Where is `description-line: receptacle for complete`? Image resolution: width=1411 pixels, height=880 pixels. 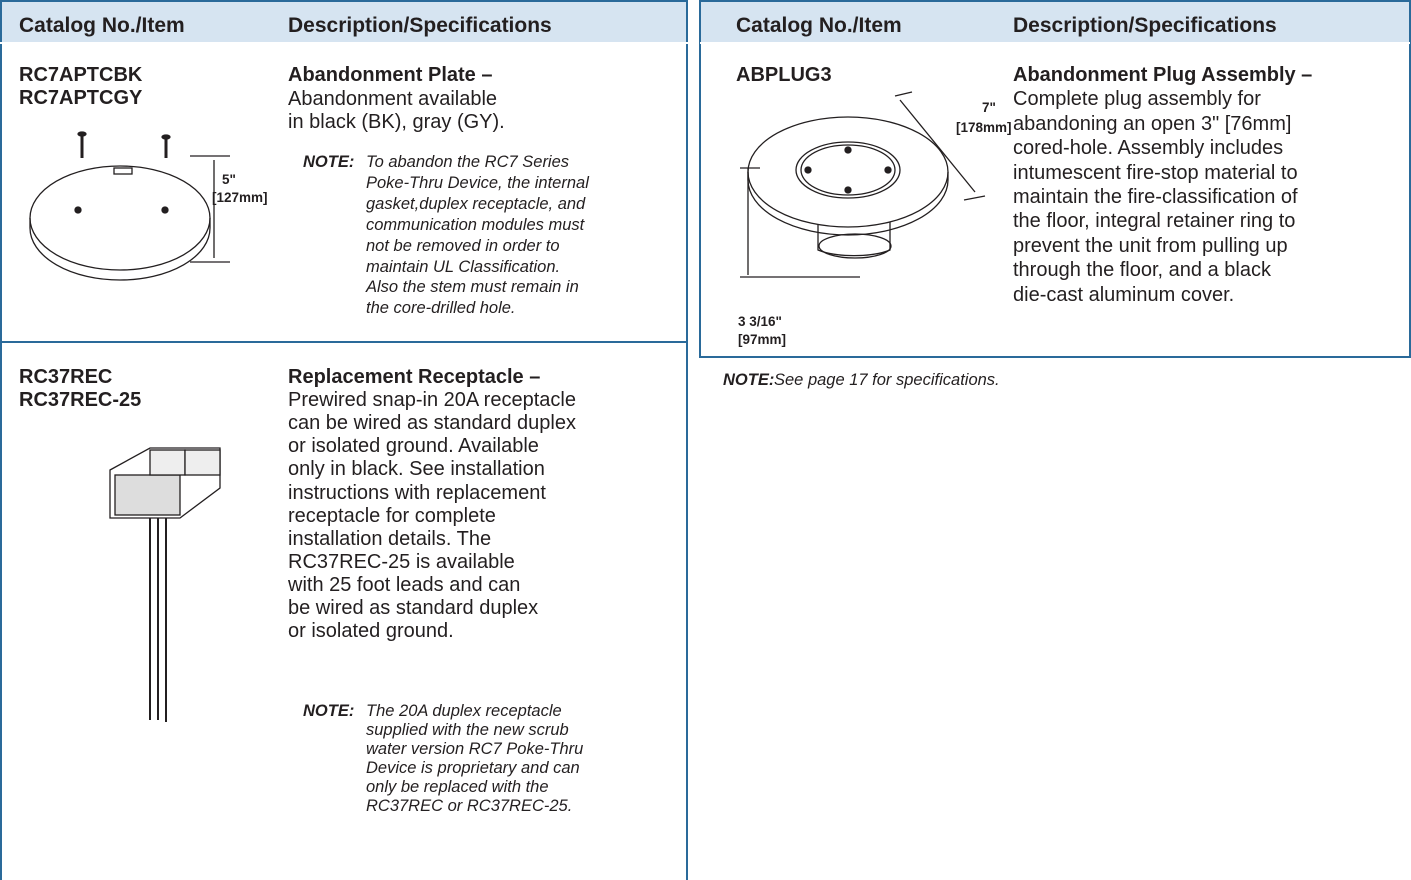
description-line: receptacle for complete is located at coordinates (392, 515).